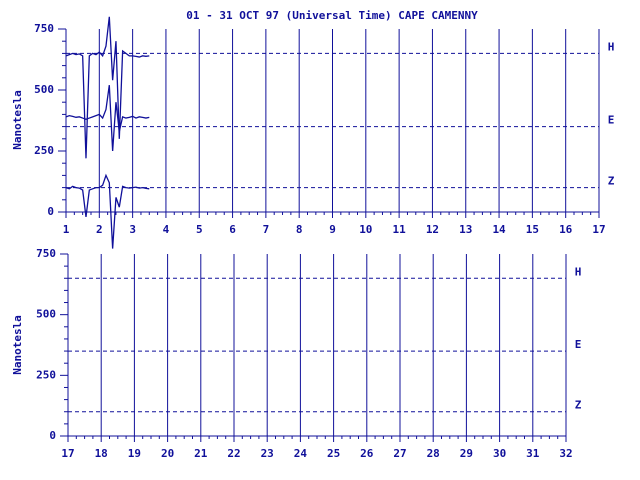 The width and height of the screenshot is (640, 480). I want to click on x-tick-label: 32, so click(565, 453).